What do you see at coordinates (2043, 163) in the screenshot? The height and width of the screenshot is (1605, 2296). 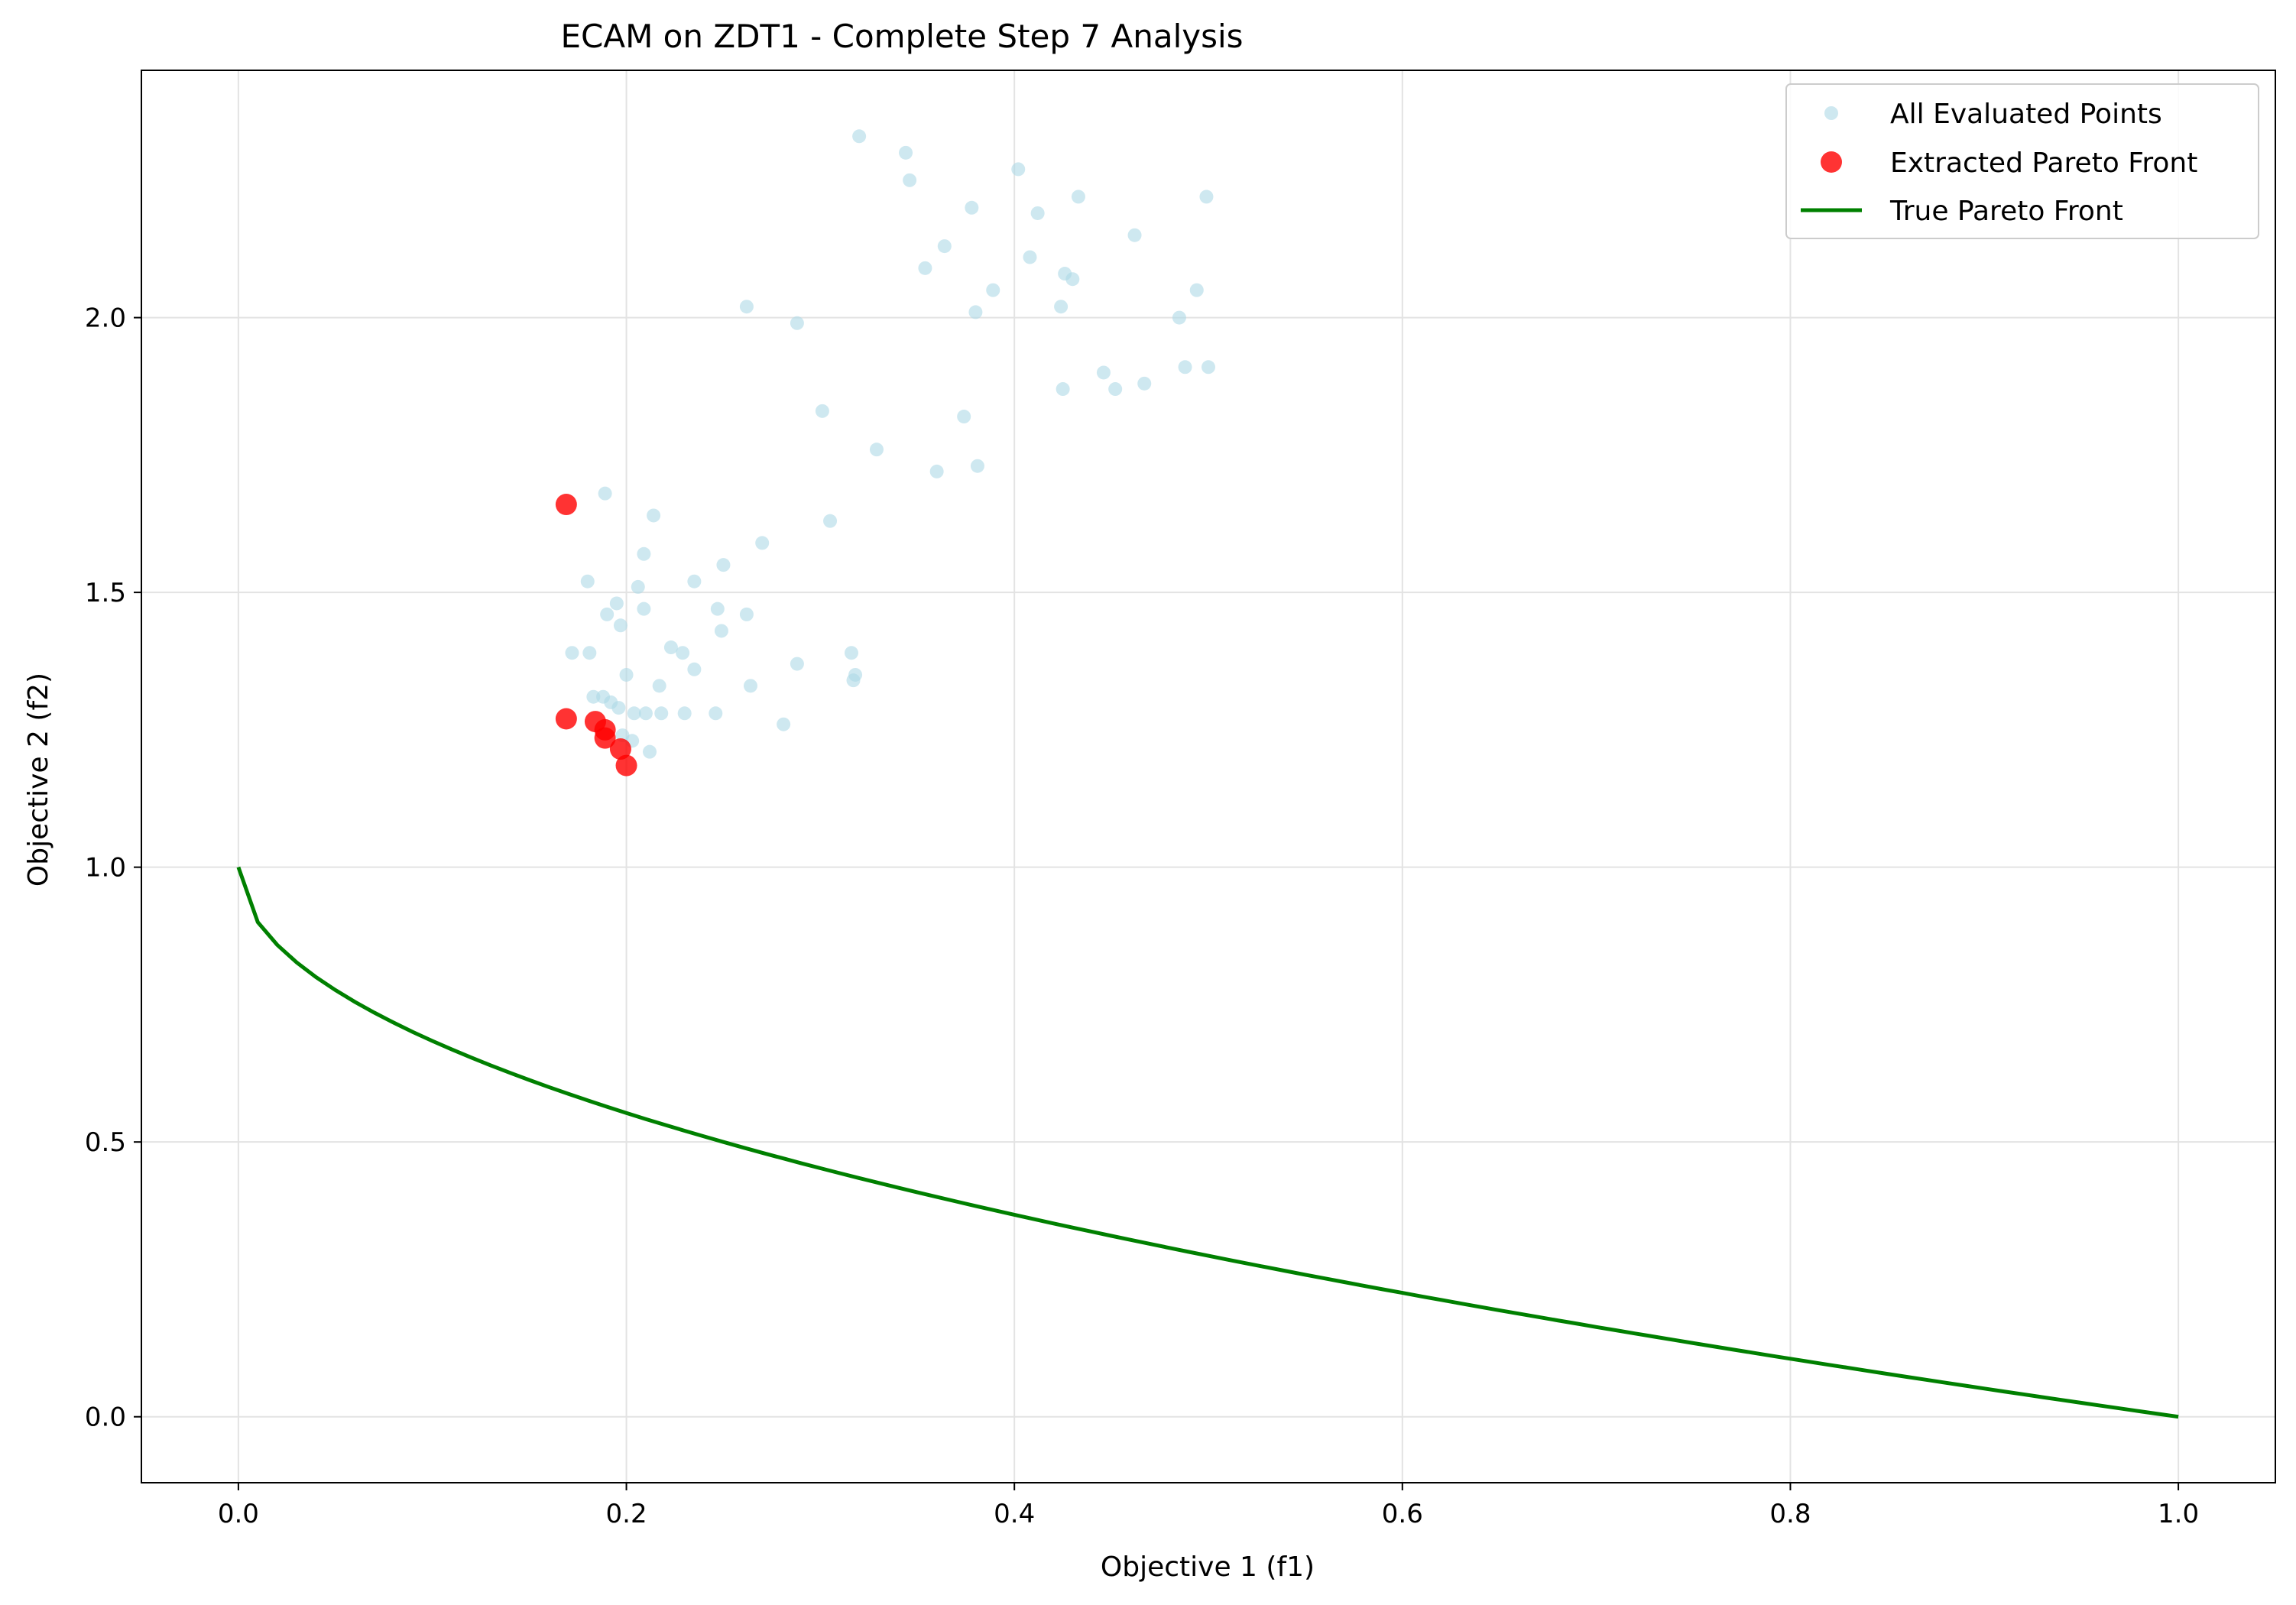 I see `legend-label-pareto: Extracted Pareto Front` at bounding box center [2043, 163].